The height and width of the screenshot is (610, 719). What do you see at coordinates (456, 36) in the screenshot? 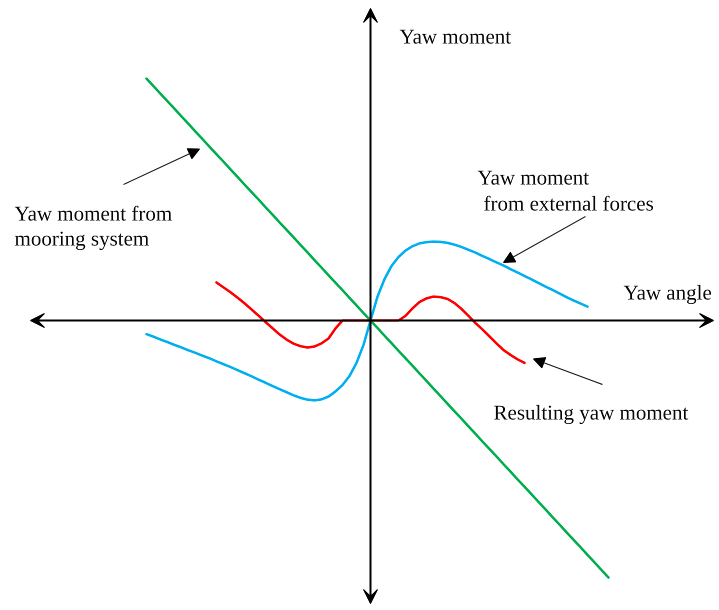
I see `y-axis-title: Yaw moment` at bounding box center [456, 36].